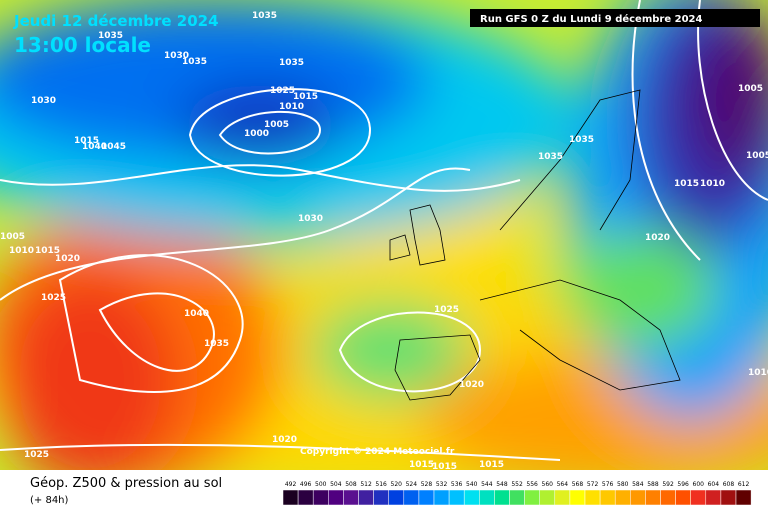  What do you see at coordinates (729, 484) in the screenshot?
I see `scale-label: 608` at bounding box center [729, 484].